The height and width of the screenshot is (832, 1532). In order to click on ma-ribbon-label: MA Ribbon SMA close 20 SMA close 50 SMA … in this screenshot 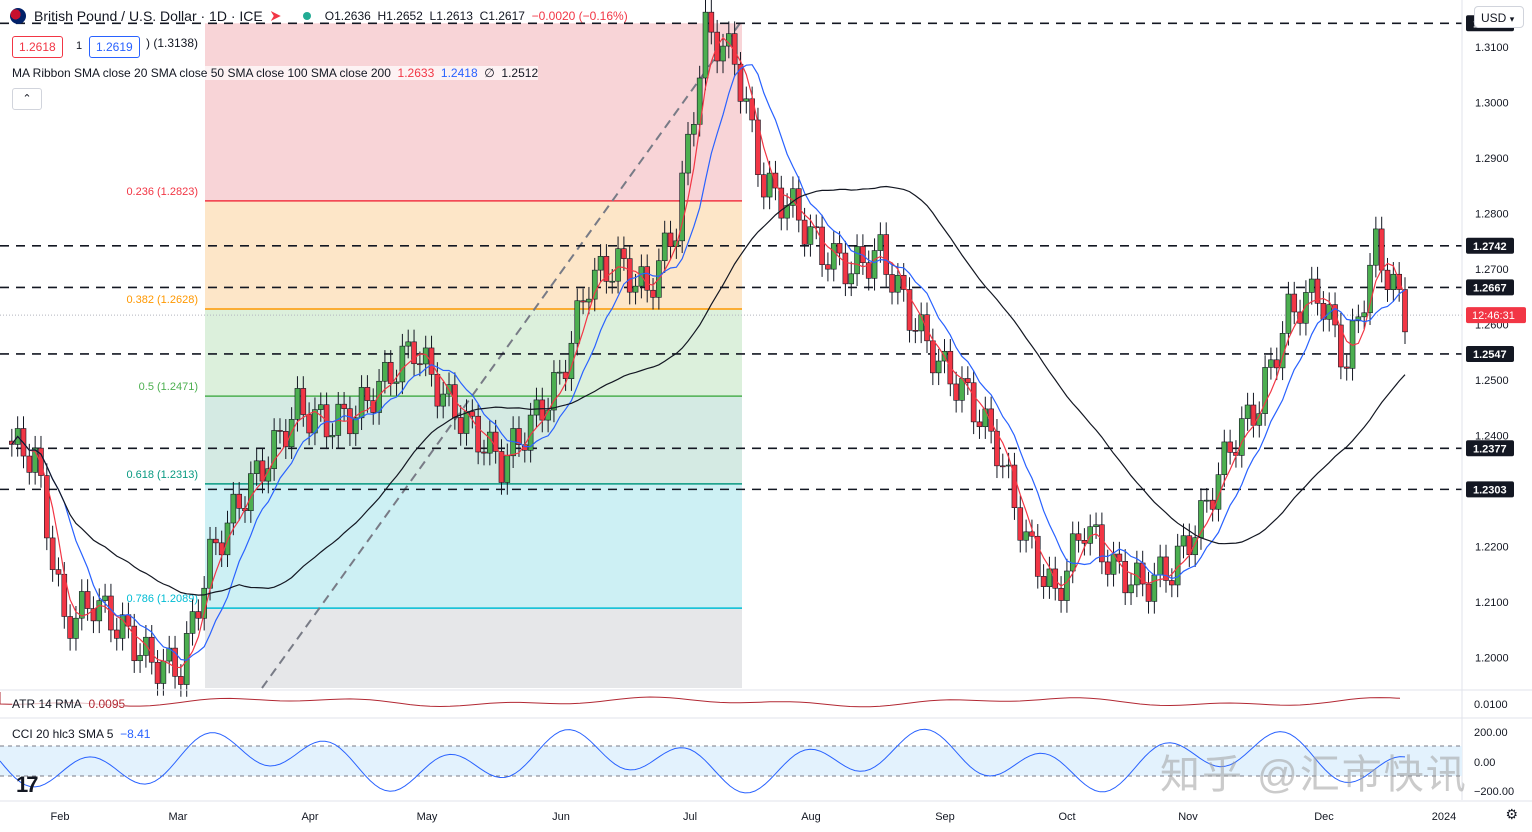, I will do `click(201, 73)`.